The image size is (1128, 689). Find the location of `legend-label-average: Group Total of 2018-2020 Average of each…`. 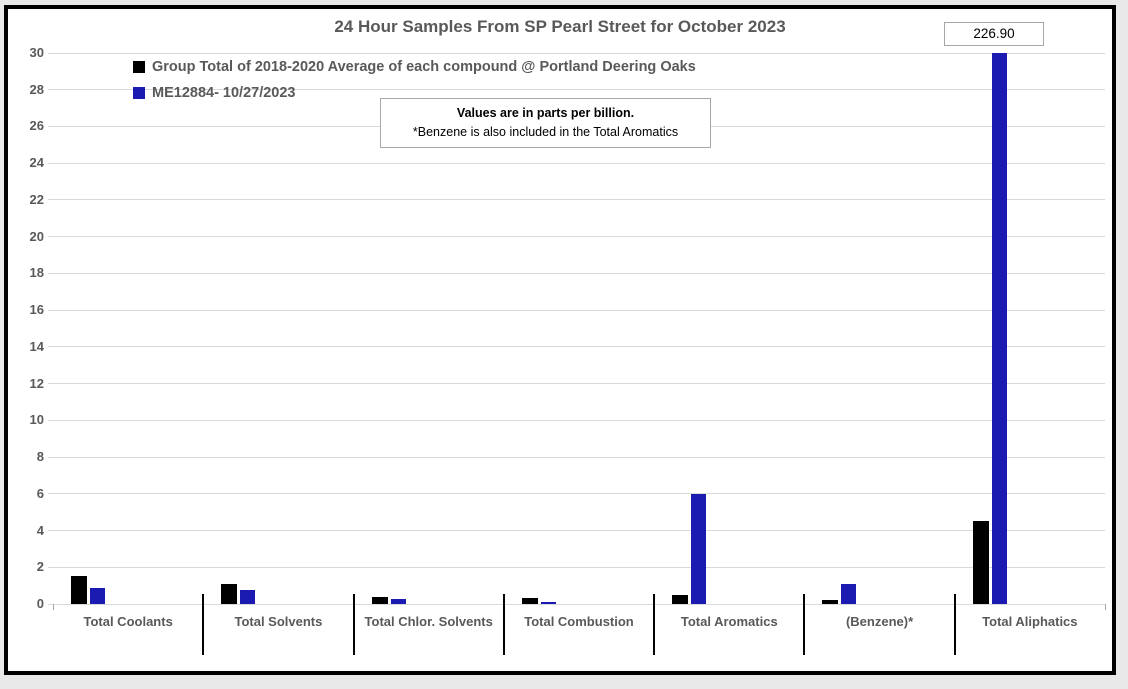

legend-label-average: Group Total of 2018-2020 Average of each… is located at coordinates (424, 67).